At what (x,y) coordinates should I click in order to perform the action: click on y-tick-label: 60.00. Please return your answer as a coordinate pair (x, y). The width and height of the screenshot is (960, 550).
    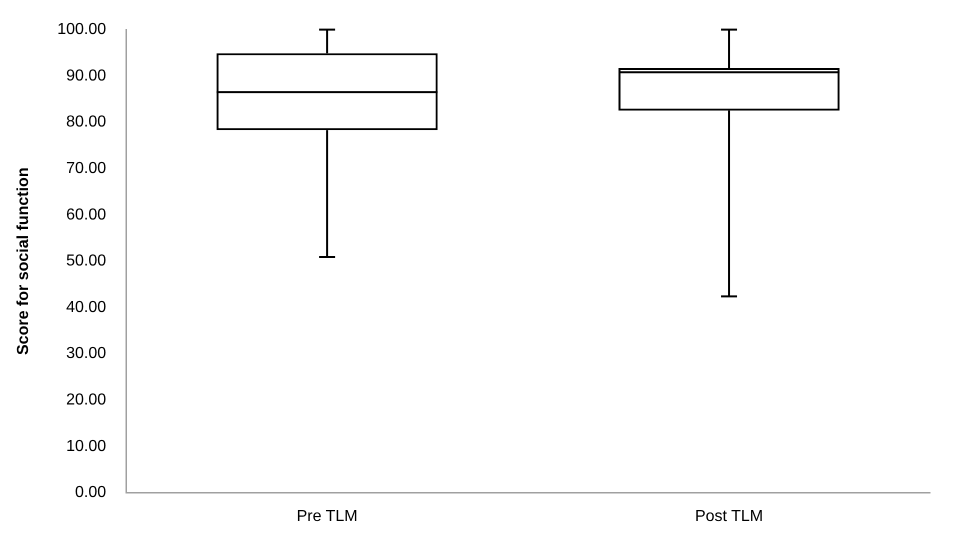
    Looking at the image, I should click on (86, 215).